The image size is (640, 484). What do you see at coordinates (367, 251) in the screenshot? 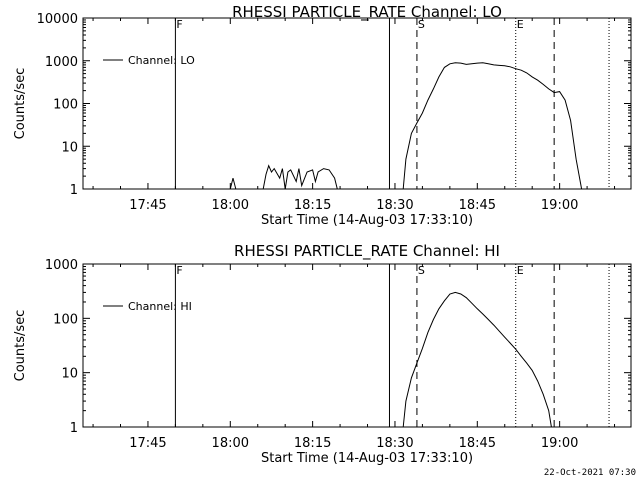
I see `chart-title: RHESSI PARTICLE_RATE Channel: HI` at bounding box center [367, 251].